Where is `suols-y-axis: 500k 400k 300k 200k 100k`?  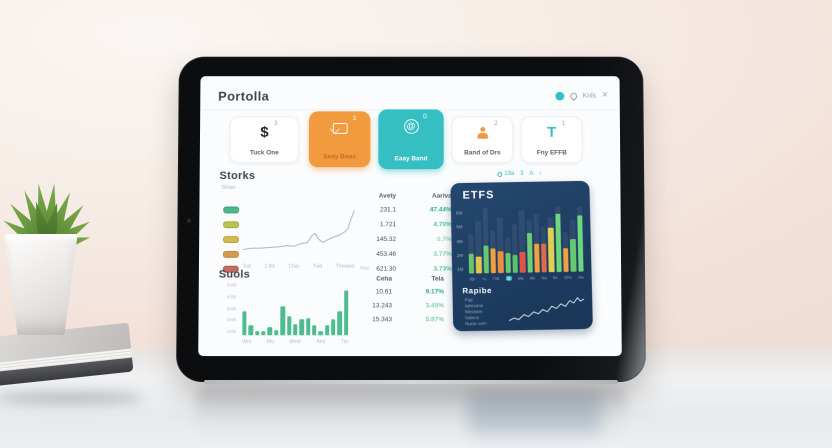
suols-y-axis: 500k 400k 300k 200k 100k is located at coordinates (227, 309).